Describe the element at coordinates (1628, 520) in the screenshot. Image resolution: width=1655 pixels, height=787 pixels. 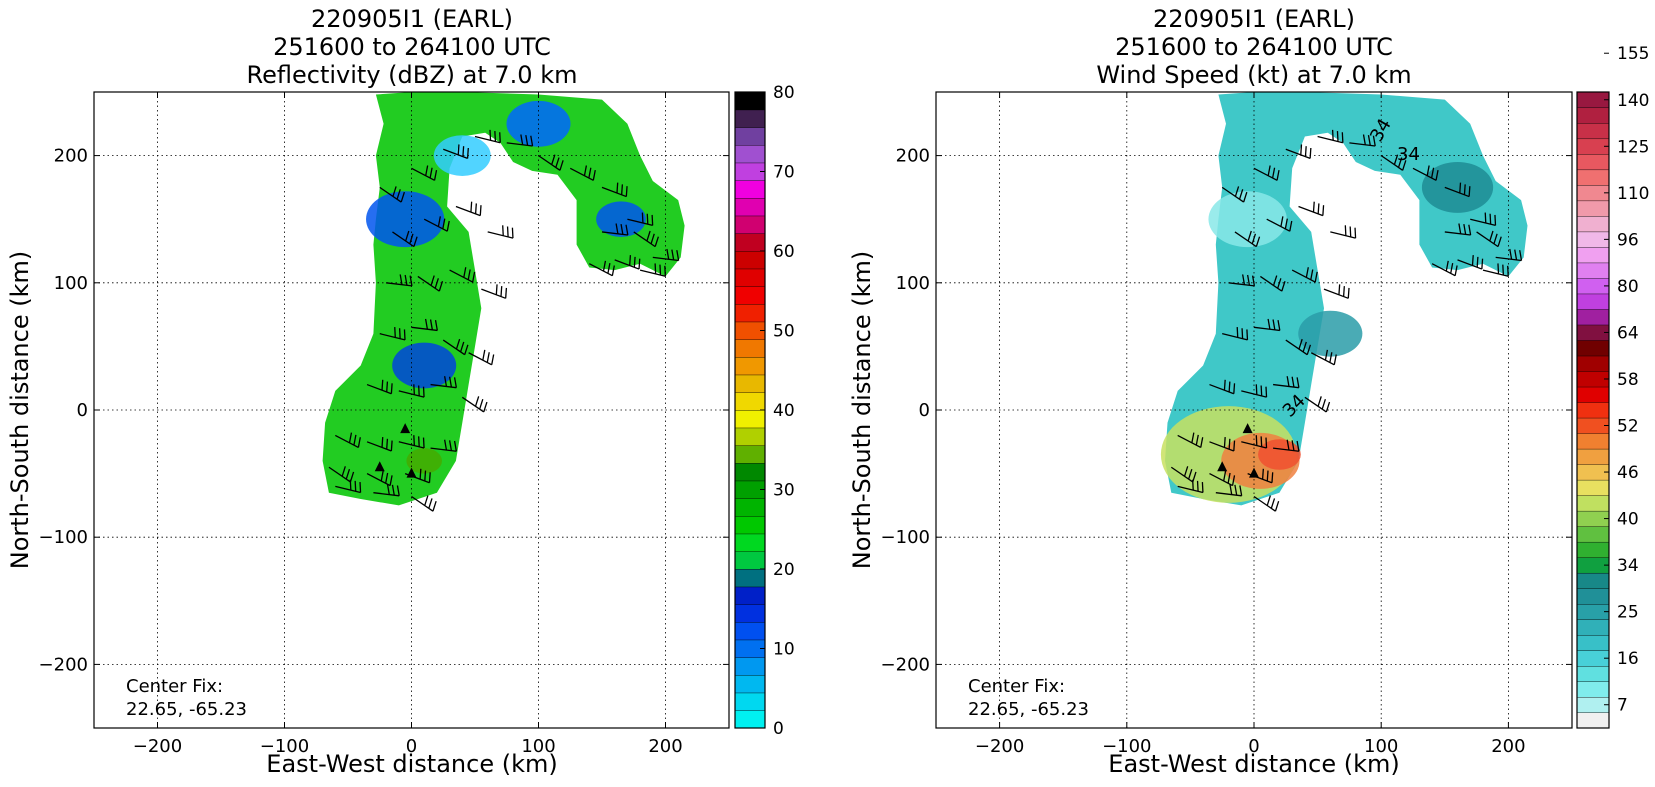
I see `colorbar-tick-label: 40` at that location.